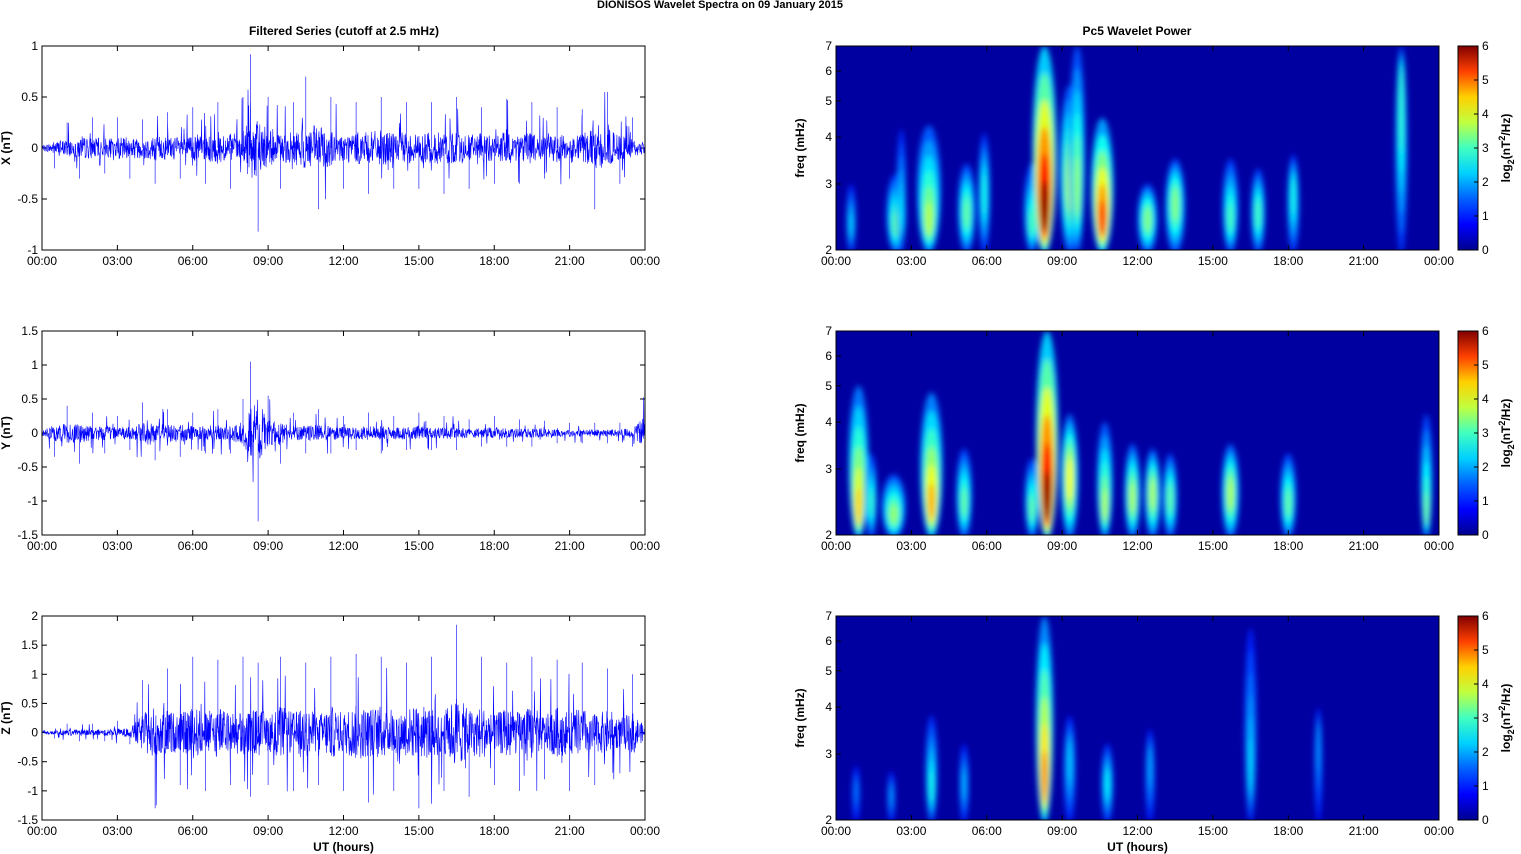 The width and height of the screenshot is (1521, 854). Describe the element at coordinates (1485, 501) in the screenshot. I see `colorbar-tick-label: 1` at that location.